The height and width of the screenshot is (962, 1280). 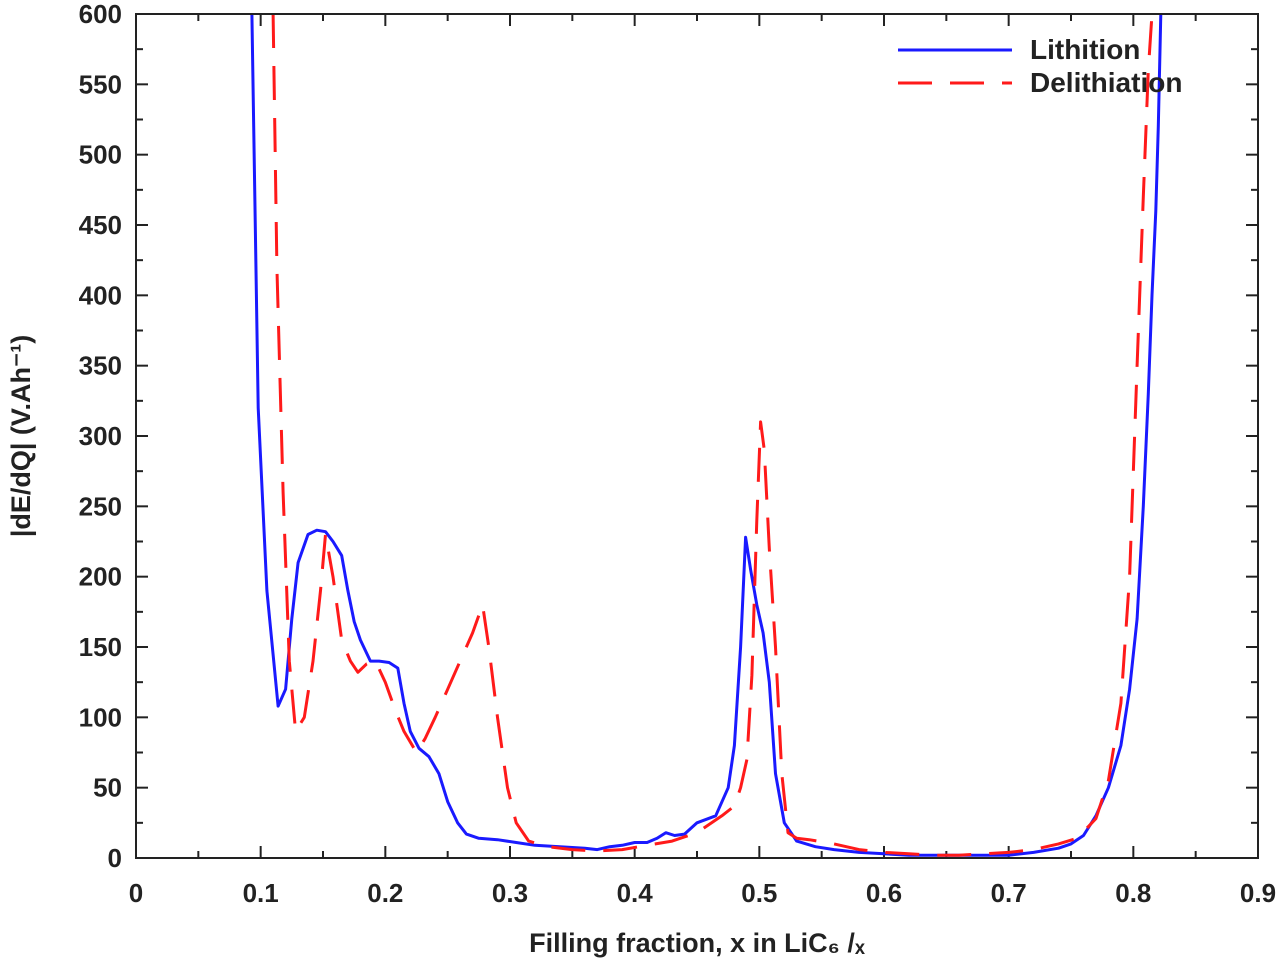 What do you see at coordinates (1085, 49) in the screenshot?
I see `legend-label-lithition: Lithition` at bounding box center [1085, 49].